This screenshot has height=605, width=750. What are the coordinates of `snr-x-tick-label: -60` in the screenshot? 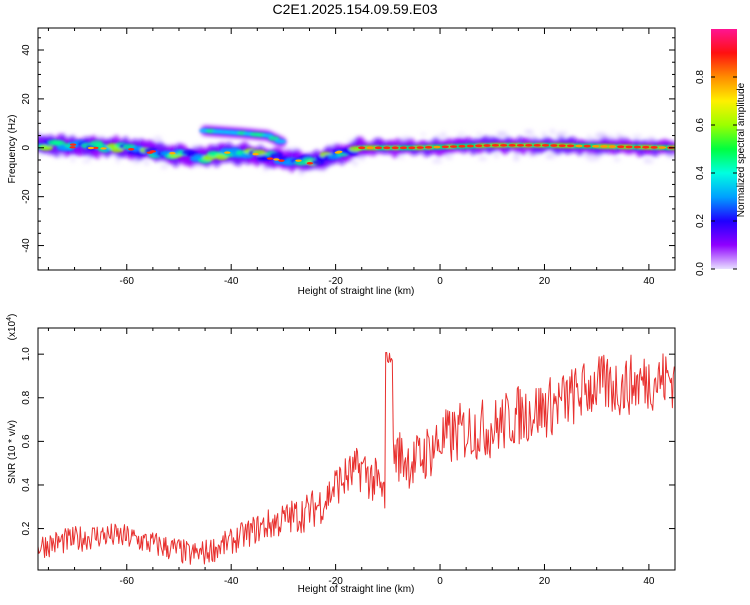 It's located at (127, 581).